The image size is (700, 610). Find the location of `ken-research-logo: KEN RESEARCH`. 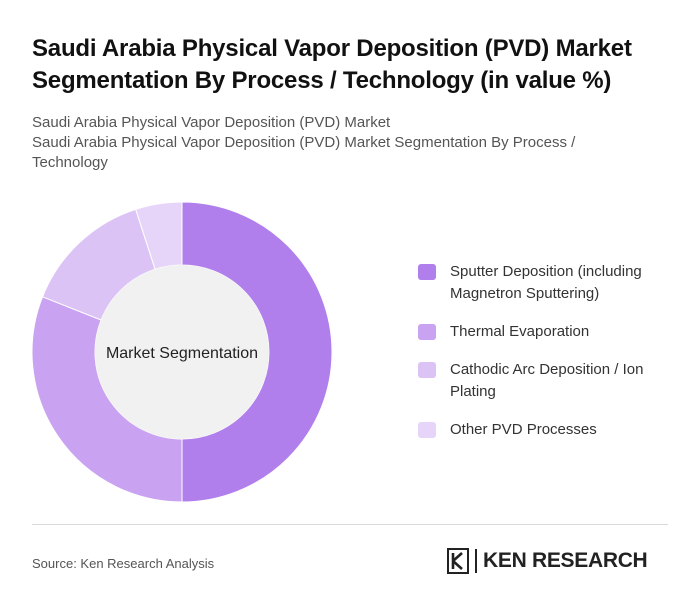

ken-research-logo: KEN RESEARCH is located at coordinates (547, 561).